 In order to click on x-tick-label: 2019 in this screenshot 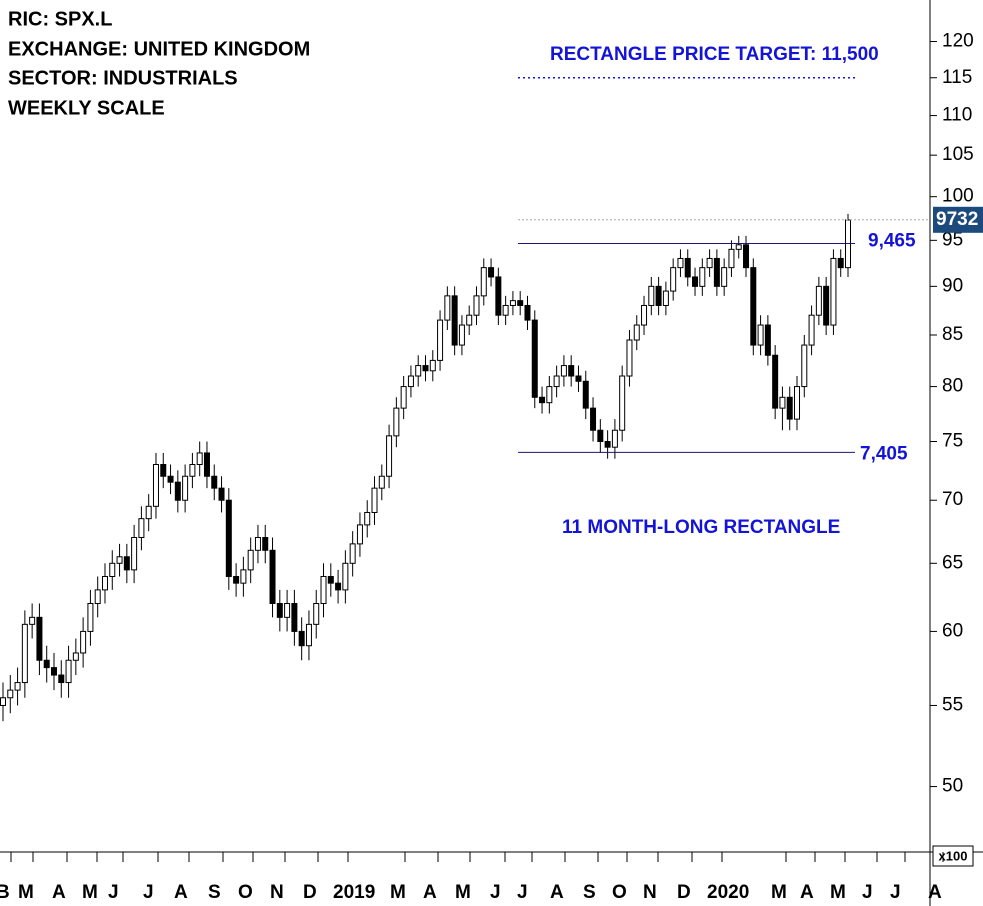, I will do `click(354, 892)`.